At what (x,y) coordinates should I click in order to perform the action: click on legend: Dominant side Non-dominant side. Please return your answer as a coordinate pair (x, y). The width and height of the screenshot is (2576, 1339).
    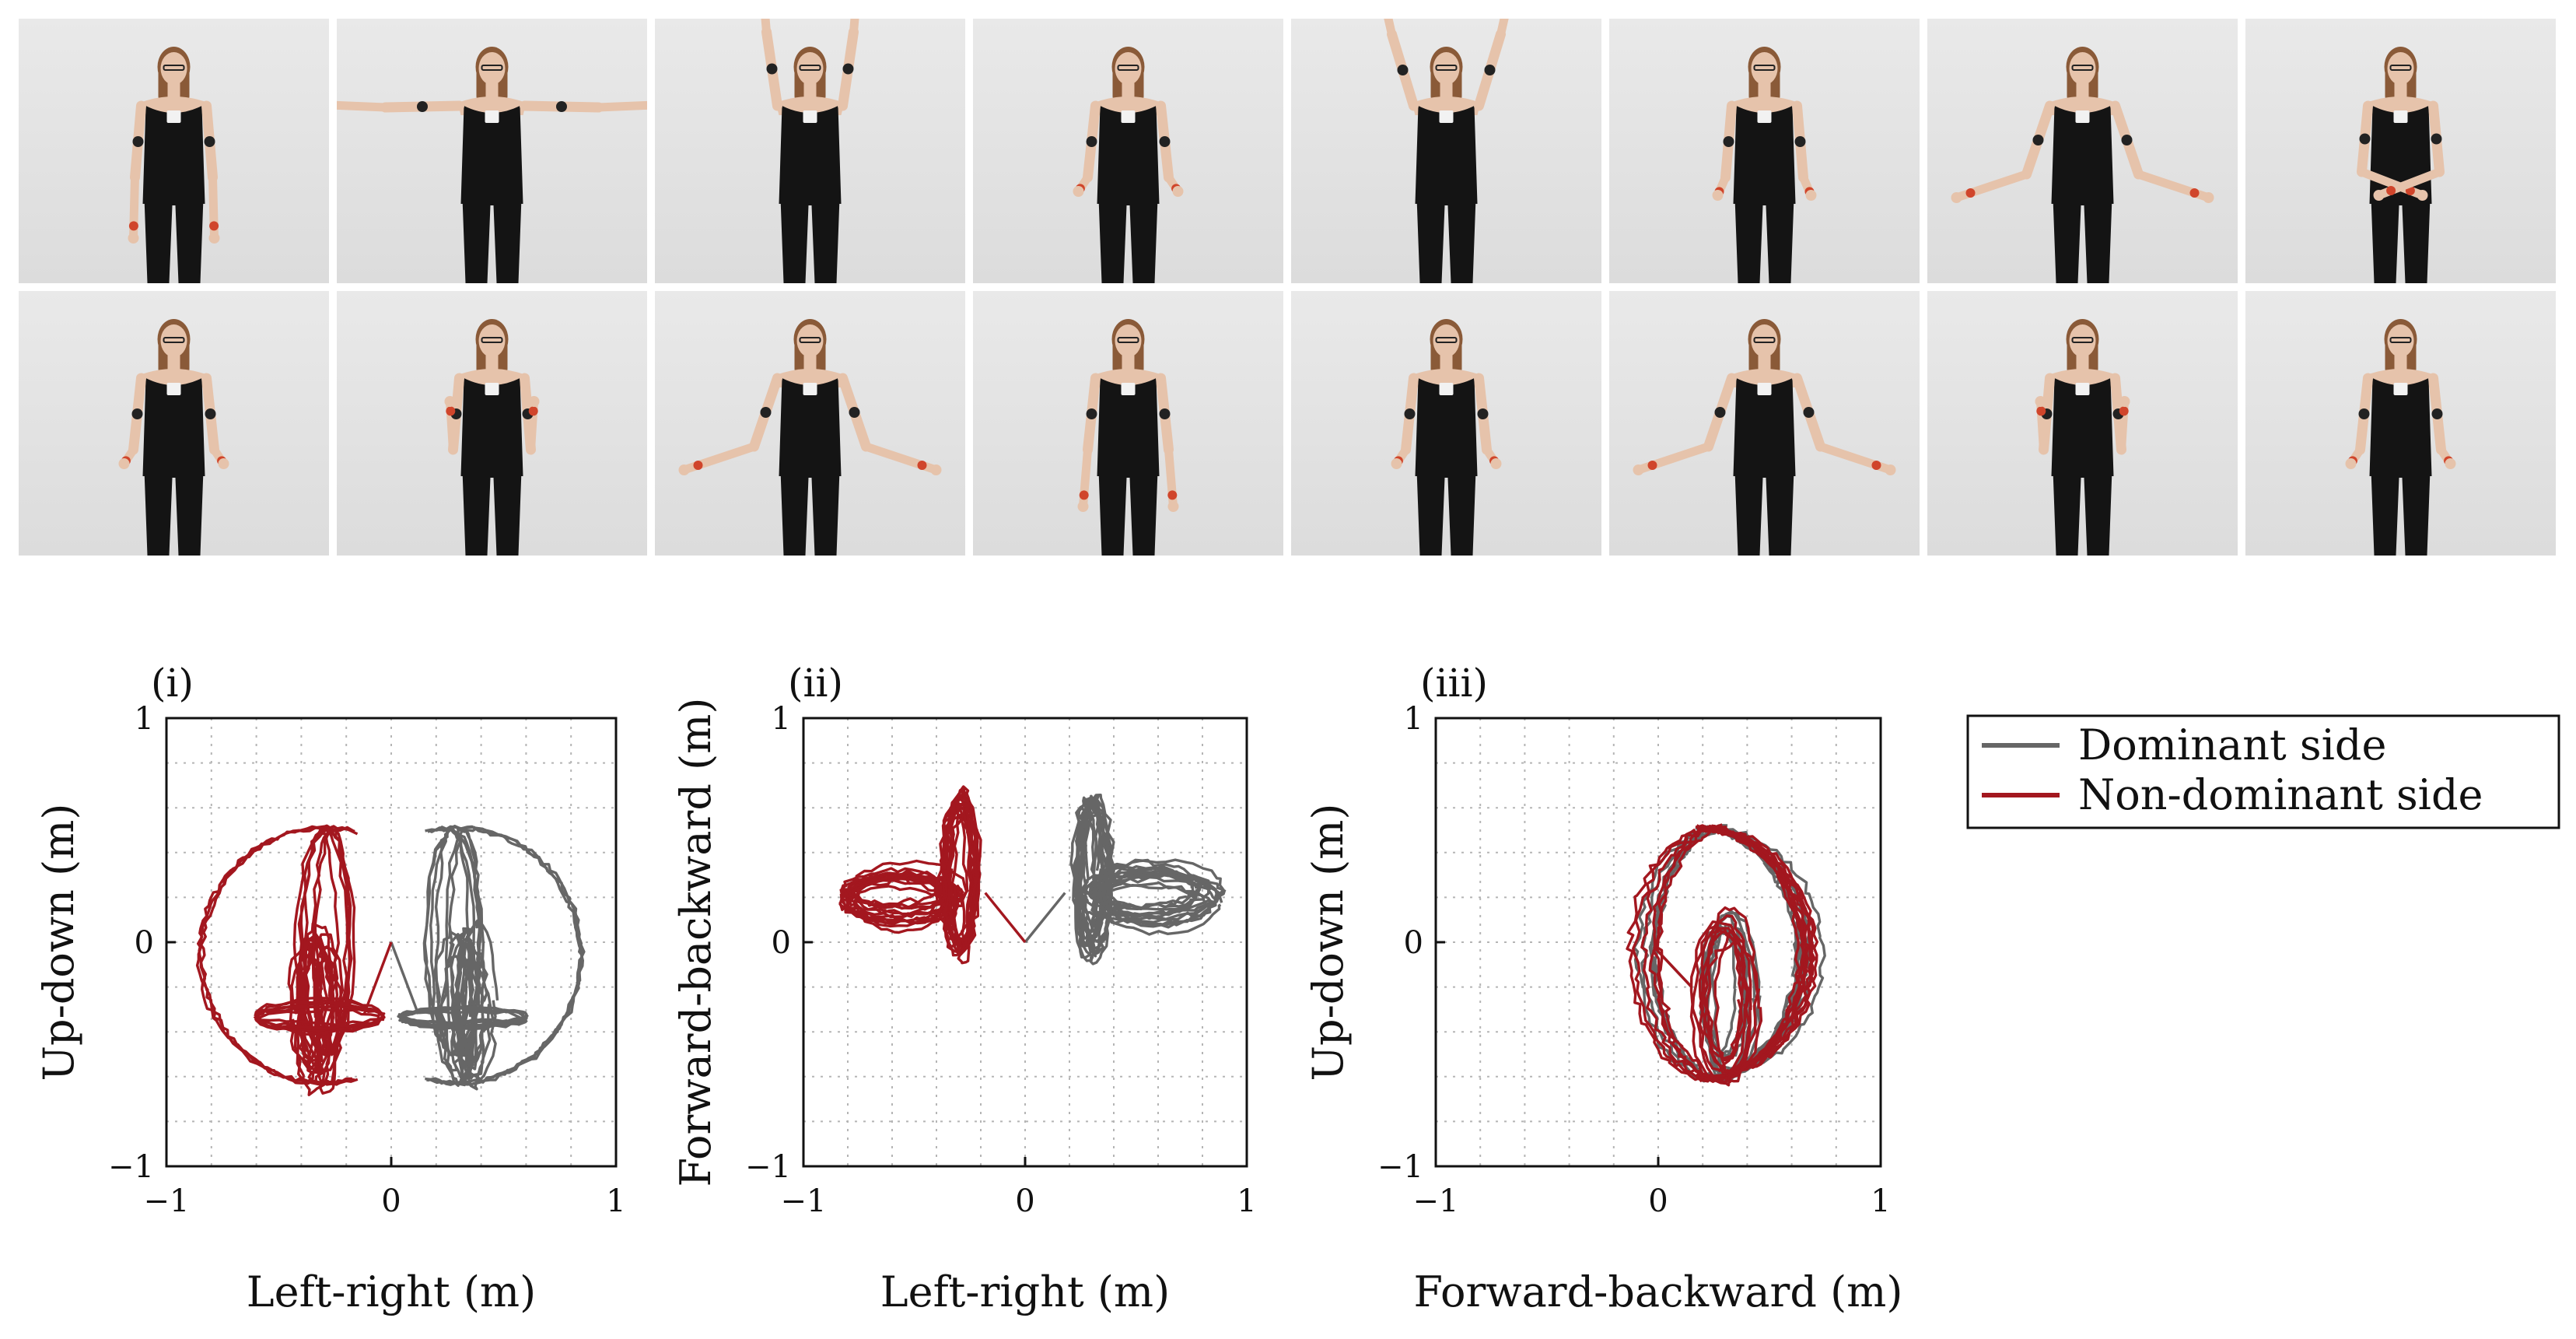
    Looking at the image, I should click on (2263, 771).